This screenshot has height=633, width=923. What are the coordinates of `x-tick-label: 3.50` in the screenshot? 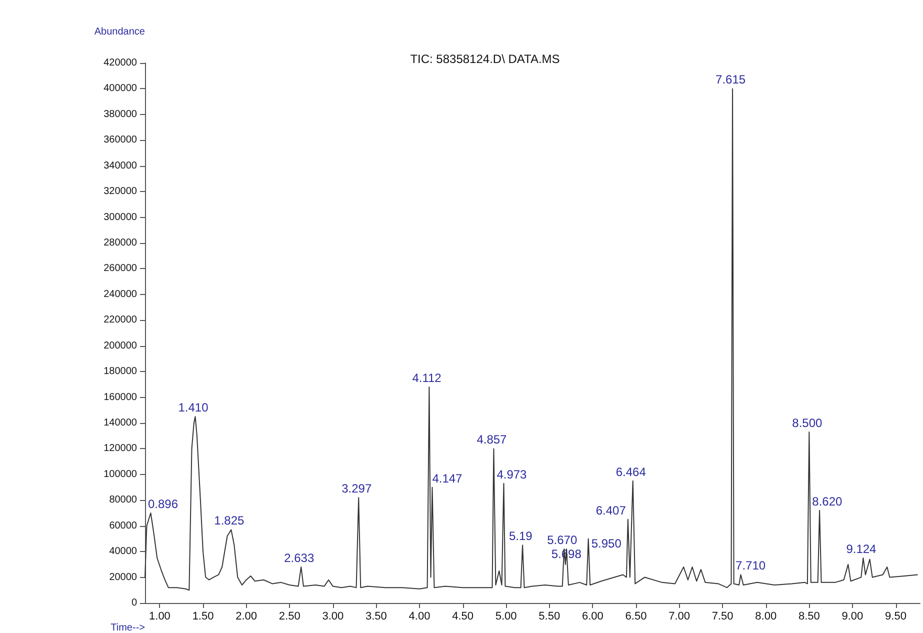 It's located at (376, 616).